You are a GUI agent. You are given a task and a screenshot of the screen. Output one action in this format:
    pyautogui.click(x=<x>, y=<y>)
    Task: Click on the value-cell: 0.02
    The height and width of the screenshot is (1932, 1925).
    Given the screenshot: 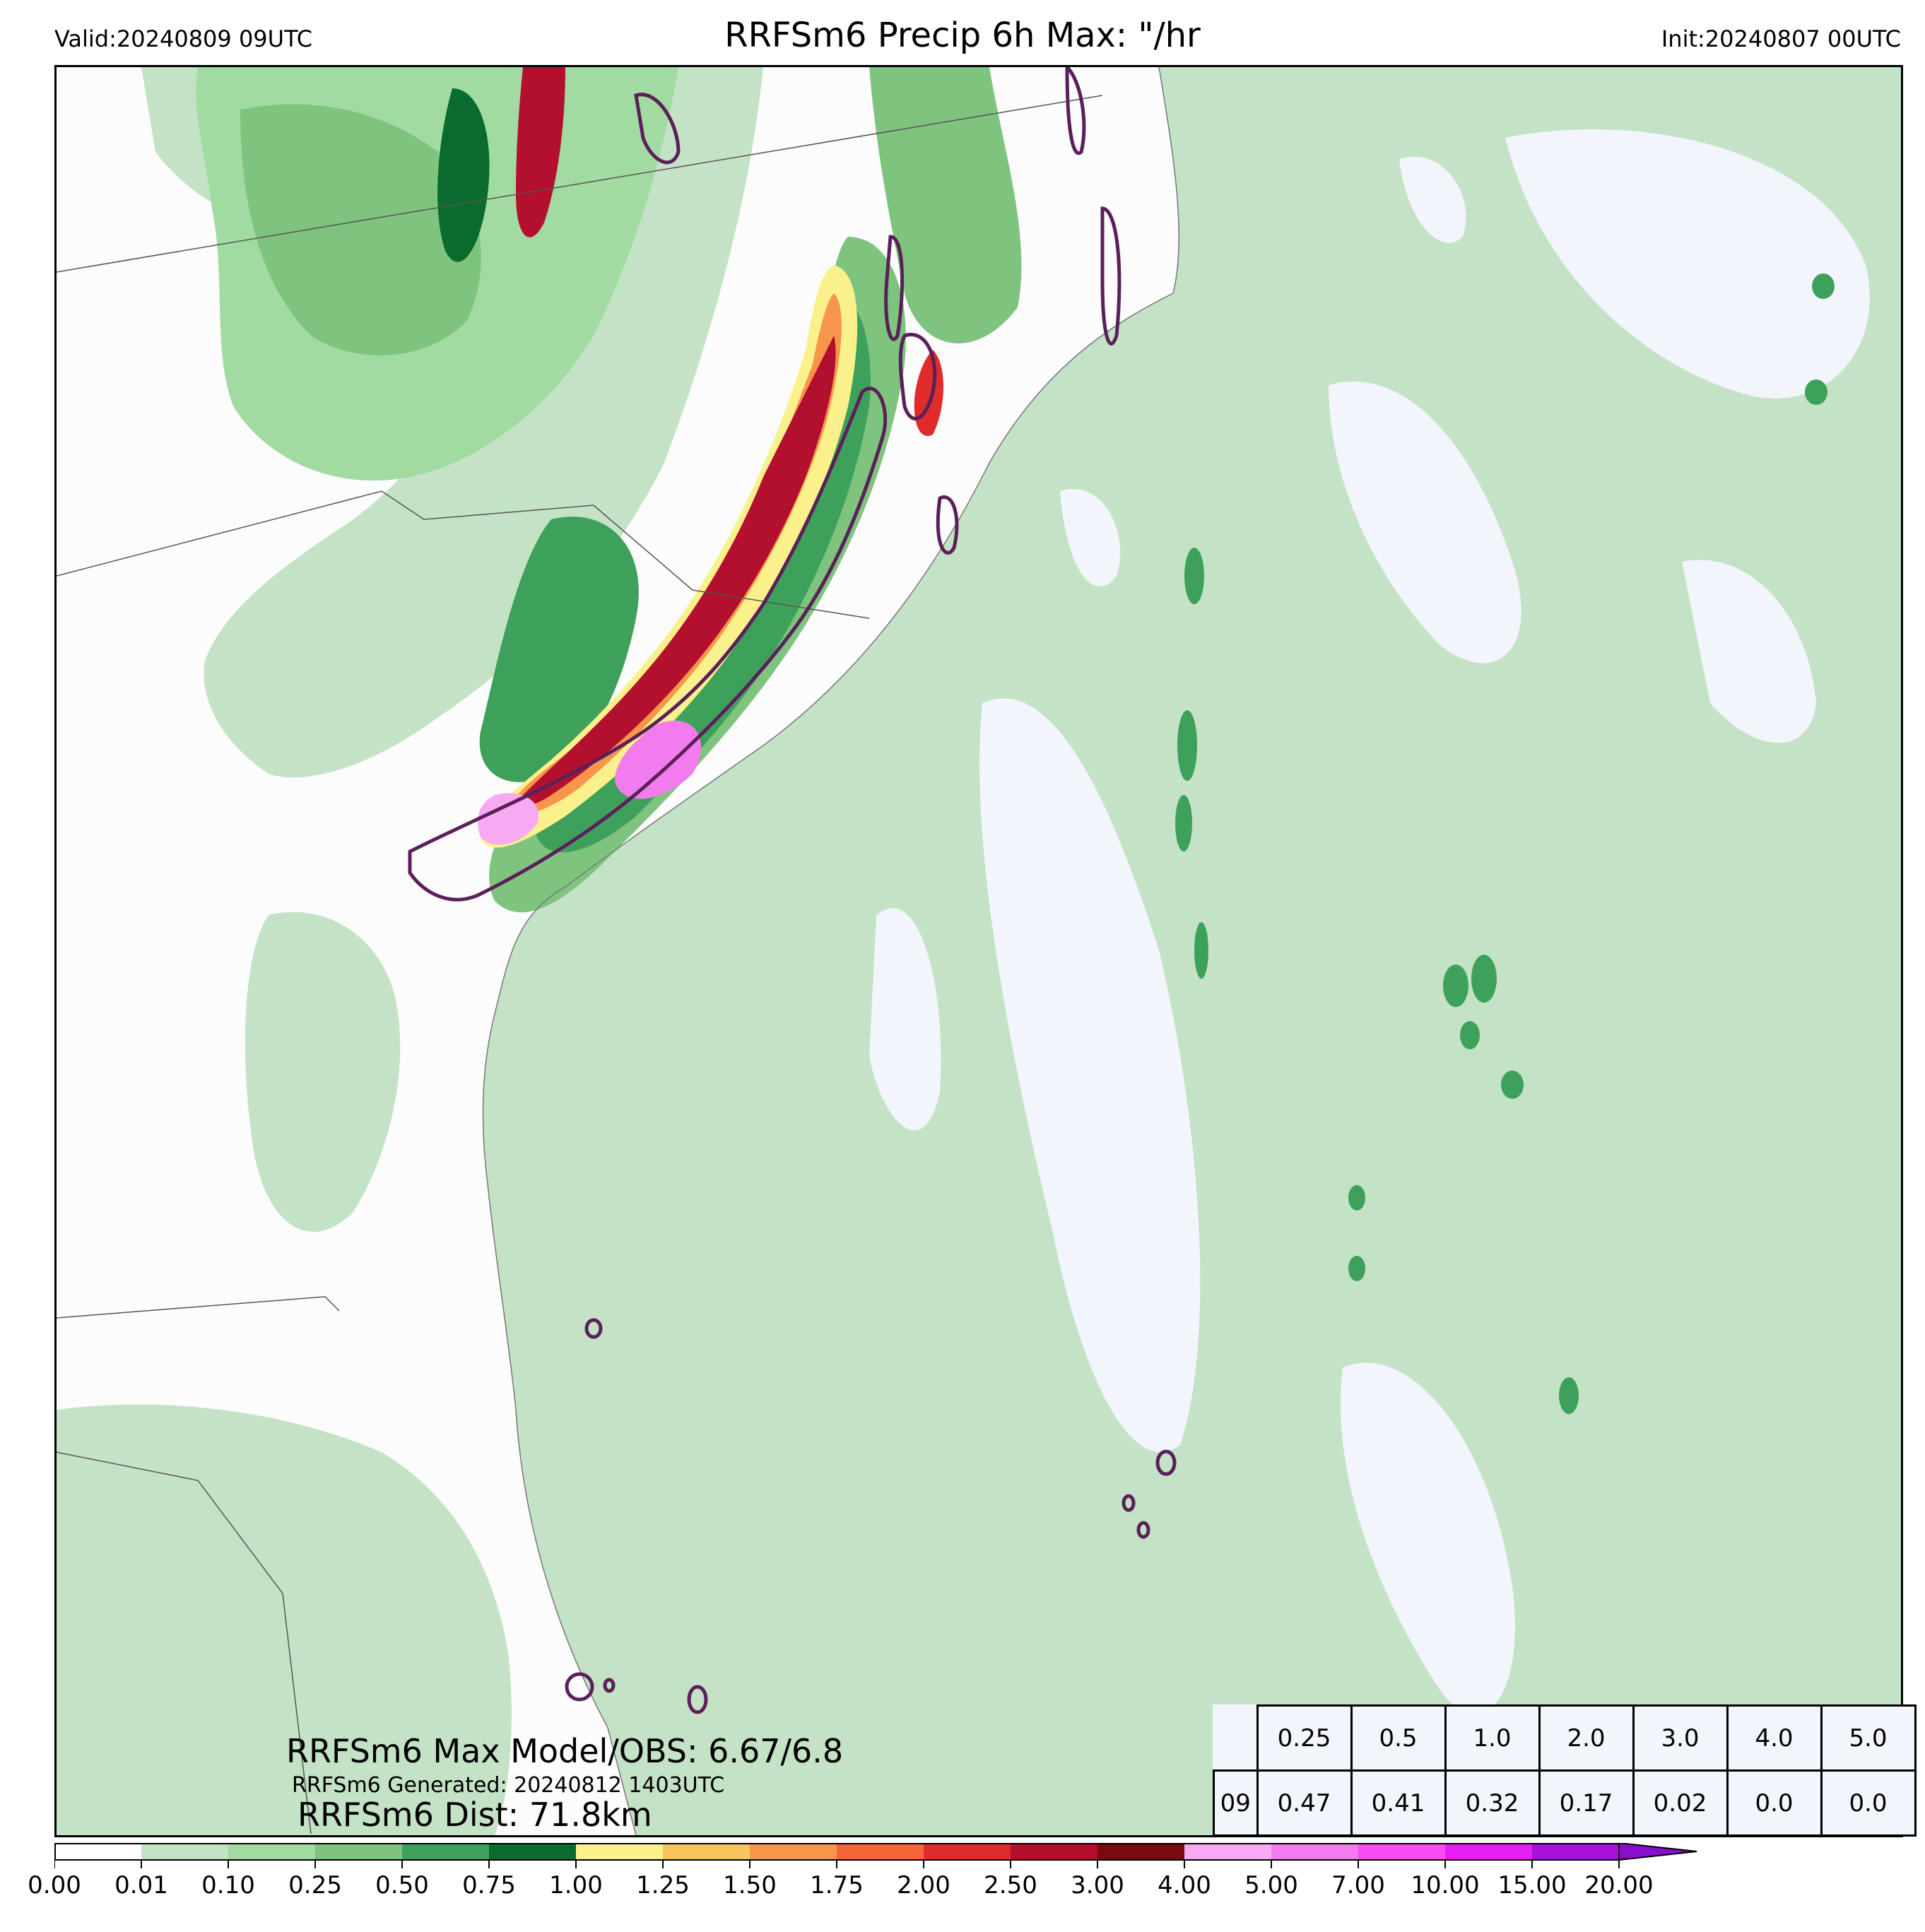 What is the action you would take?
    pyautogui.click(x=1681, y=1803)
    